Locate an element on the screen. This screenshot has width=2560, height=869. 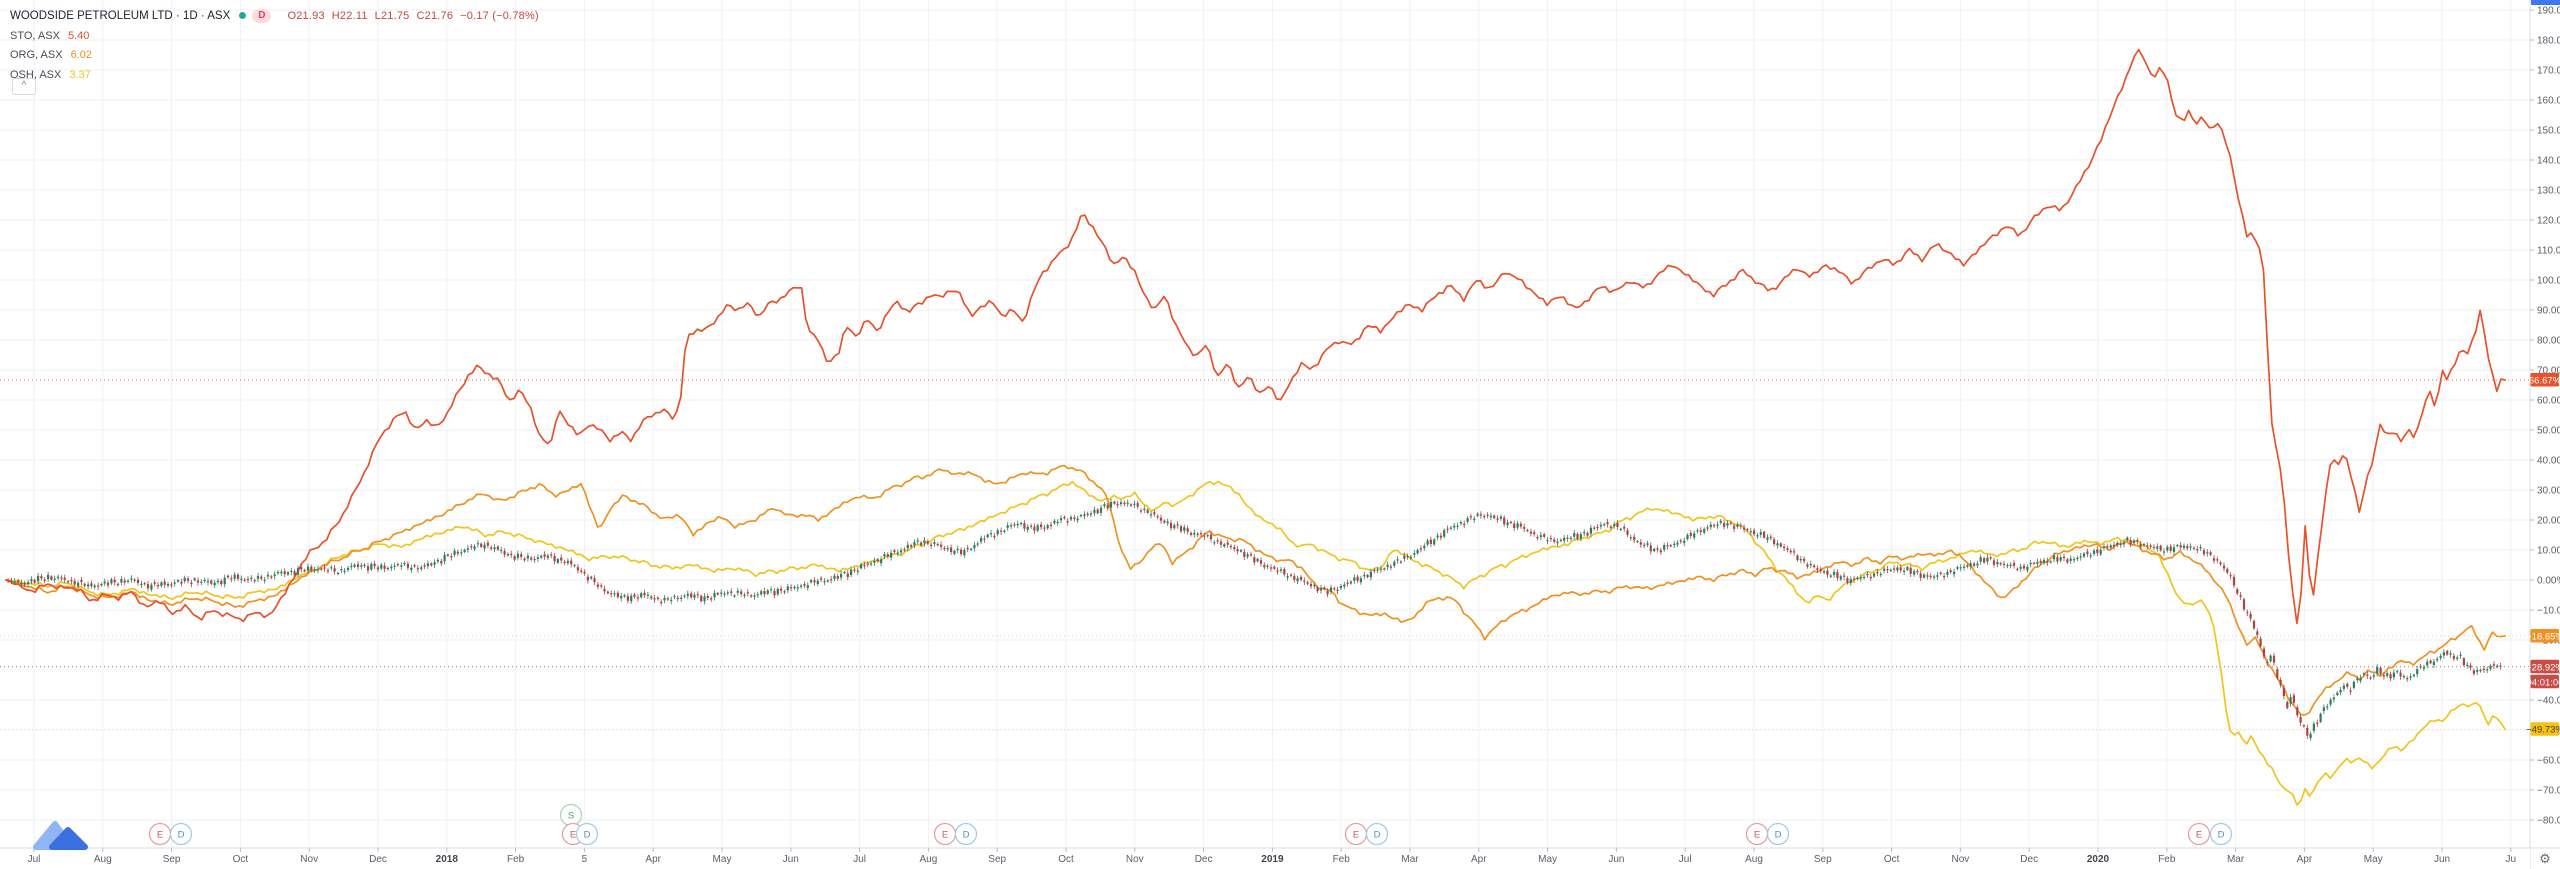
legend-compare-value: 6.02 is located at coordinates (81, 55).